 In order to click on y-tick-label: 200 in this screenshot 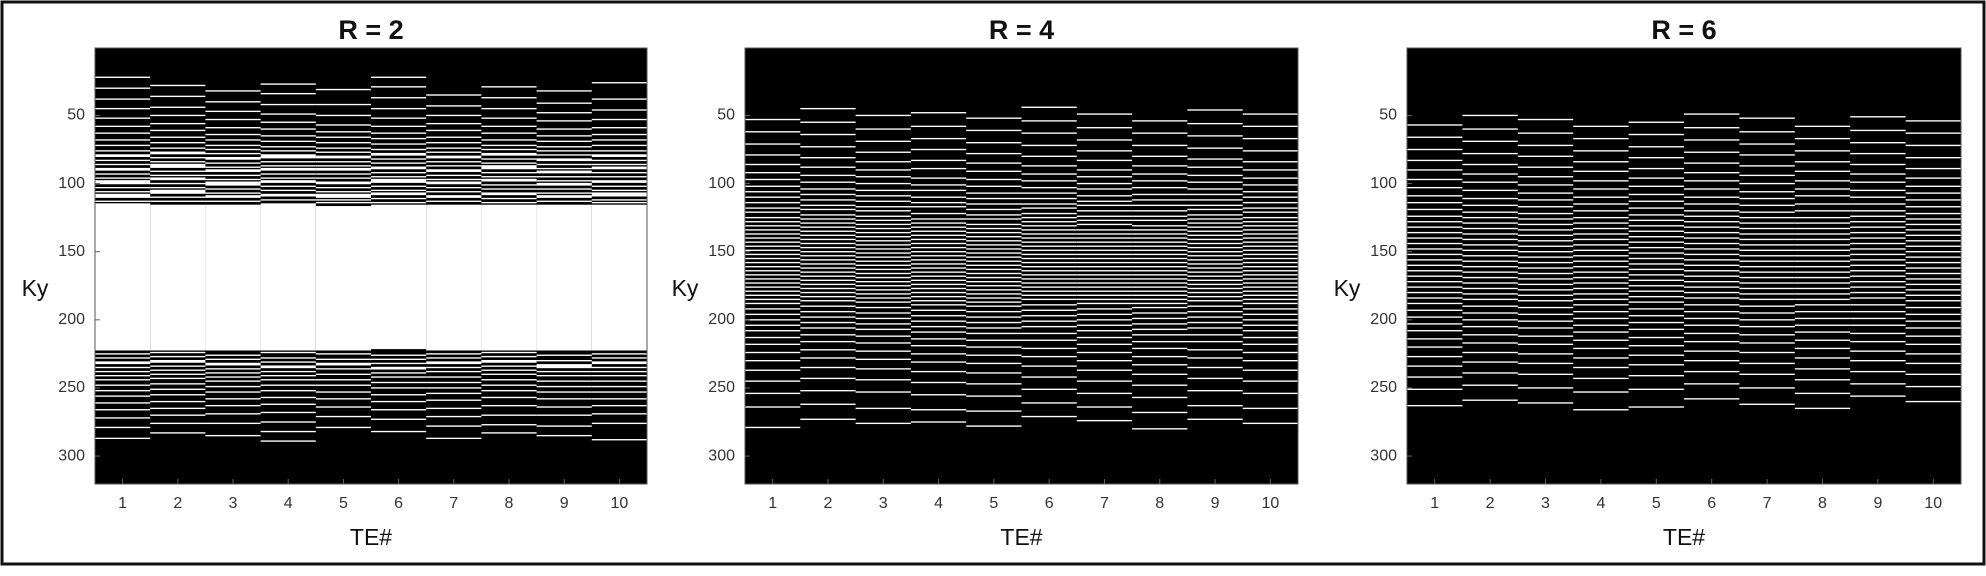, I will do `click(721, 319)`.